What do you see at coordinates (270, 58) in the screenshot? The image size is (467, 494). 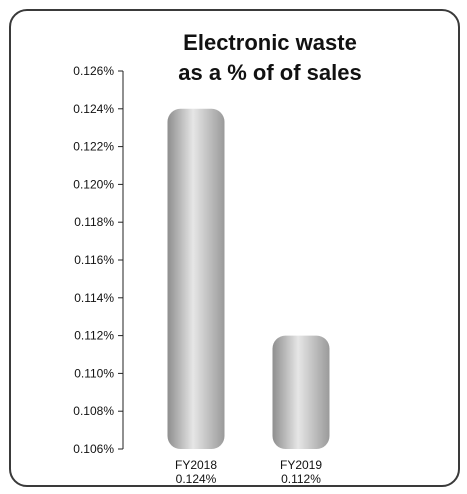 I see `chart-title: Electronic waste as a % of of sales` at bounding box center [270, 58].